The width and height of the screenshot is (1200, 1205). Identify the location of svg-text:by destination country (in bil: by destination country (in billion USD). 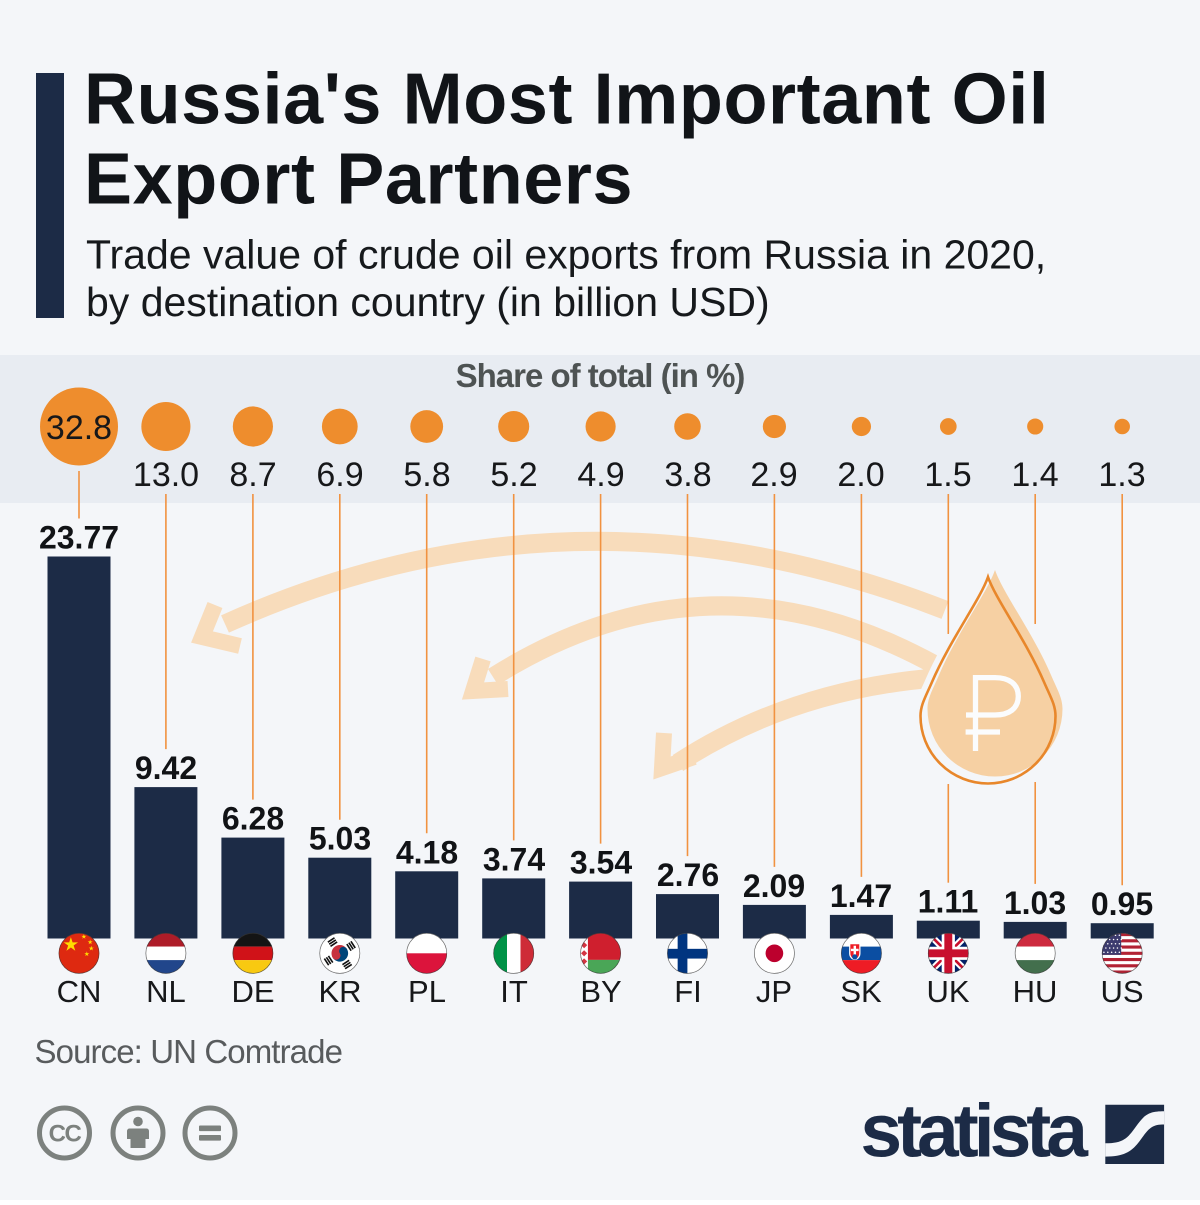
(428, 302).